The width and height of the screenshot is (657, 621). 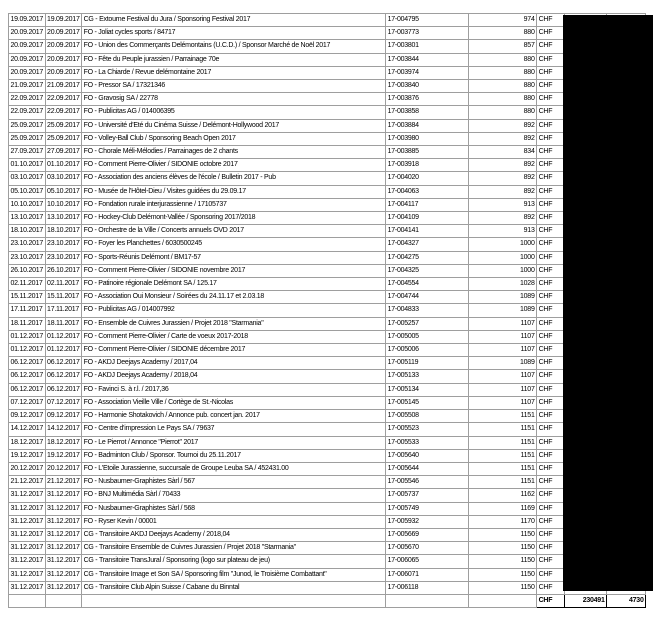 I want to click on value-date-cell: 10.10.2017, so click(x=63, y=205).